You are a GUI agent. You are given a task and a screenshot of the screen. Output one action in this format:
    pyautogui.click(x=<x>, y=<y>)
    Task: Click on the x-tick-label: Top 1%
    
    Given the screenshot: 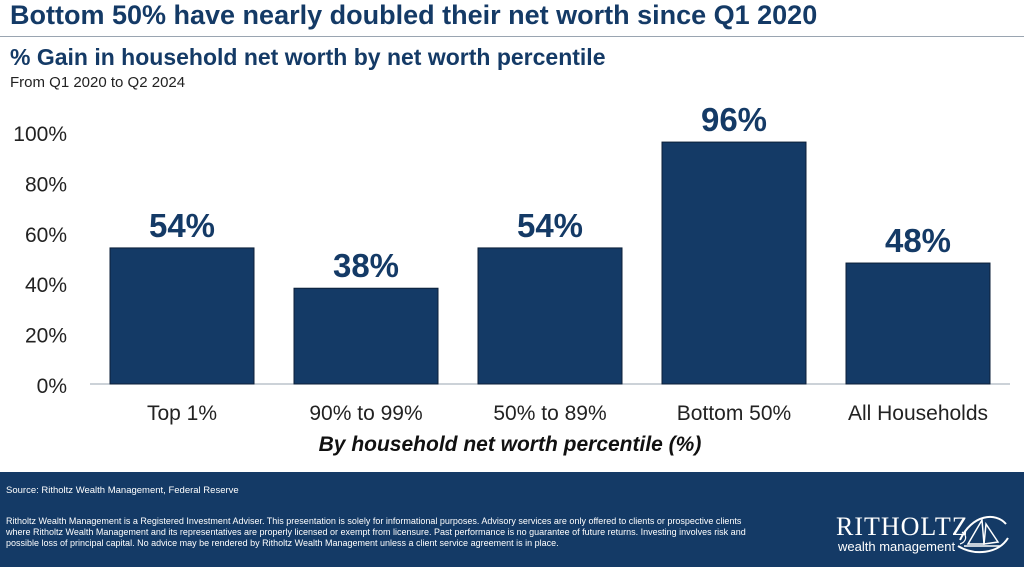 What is the action you would take?
    pyautogui.click(x=182, y=413)
    